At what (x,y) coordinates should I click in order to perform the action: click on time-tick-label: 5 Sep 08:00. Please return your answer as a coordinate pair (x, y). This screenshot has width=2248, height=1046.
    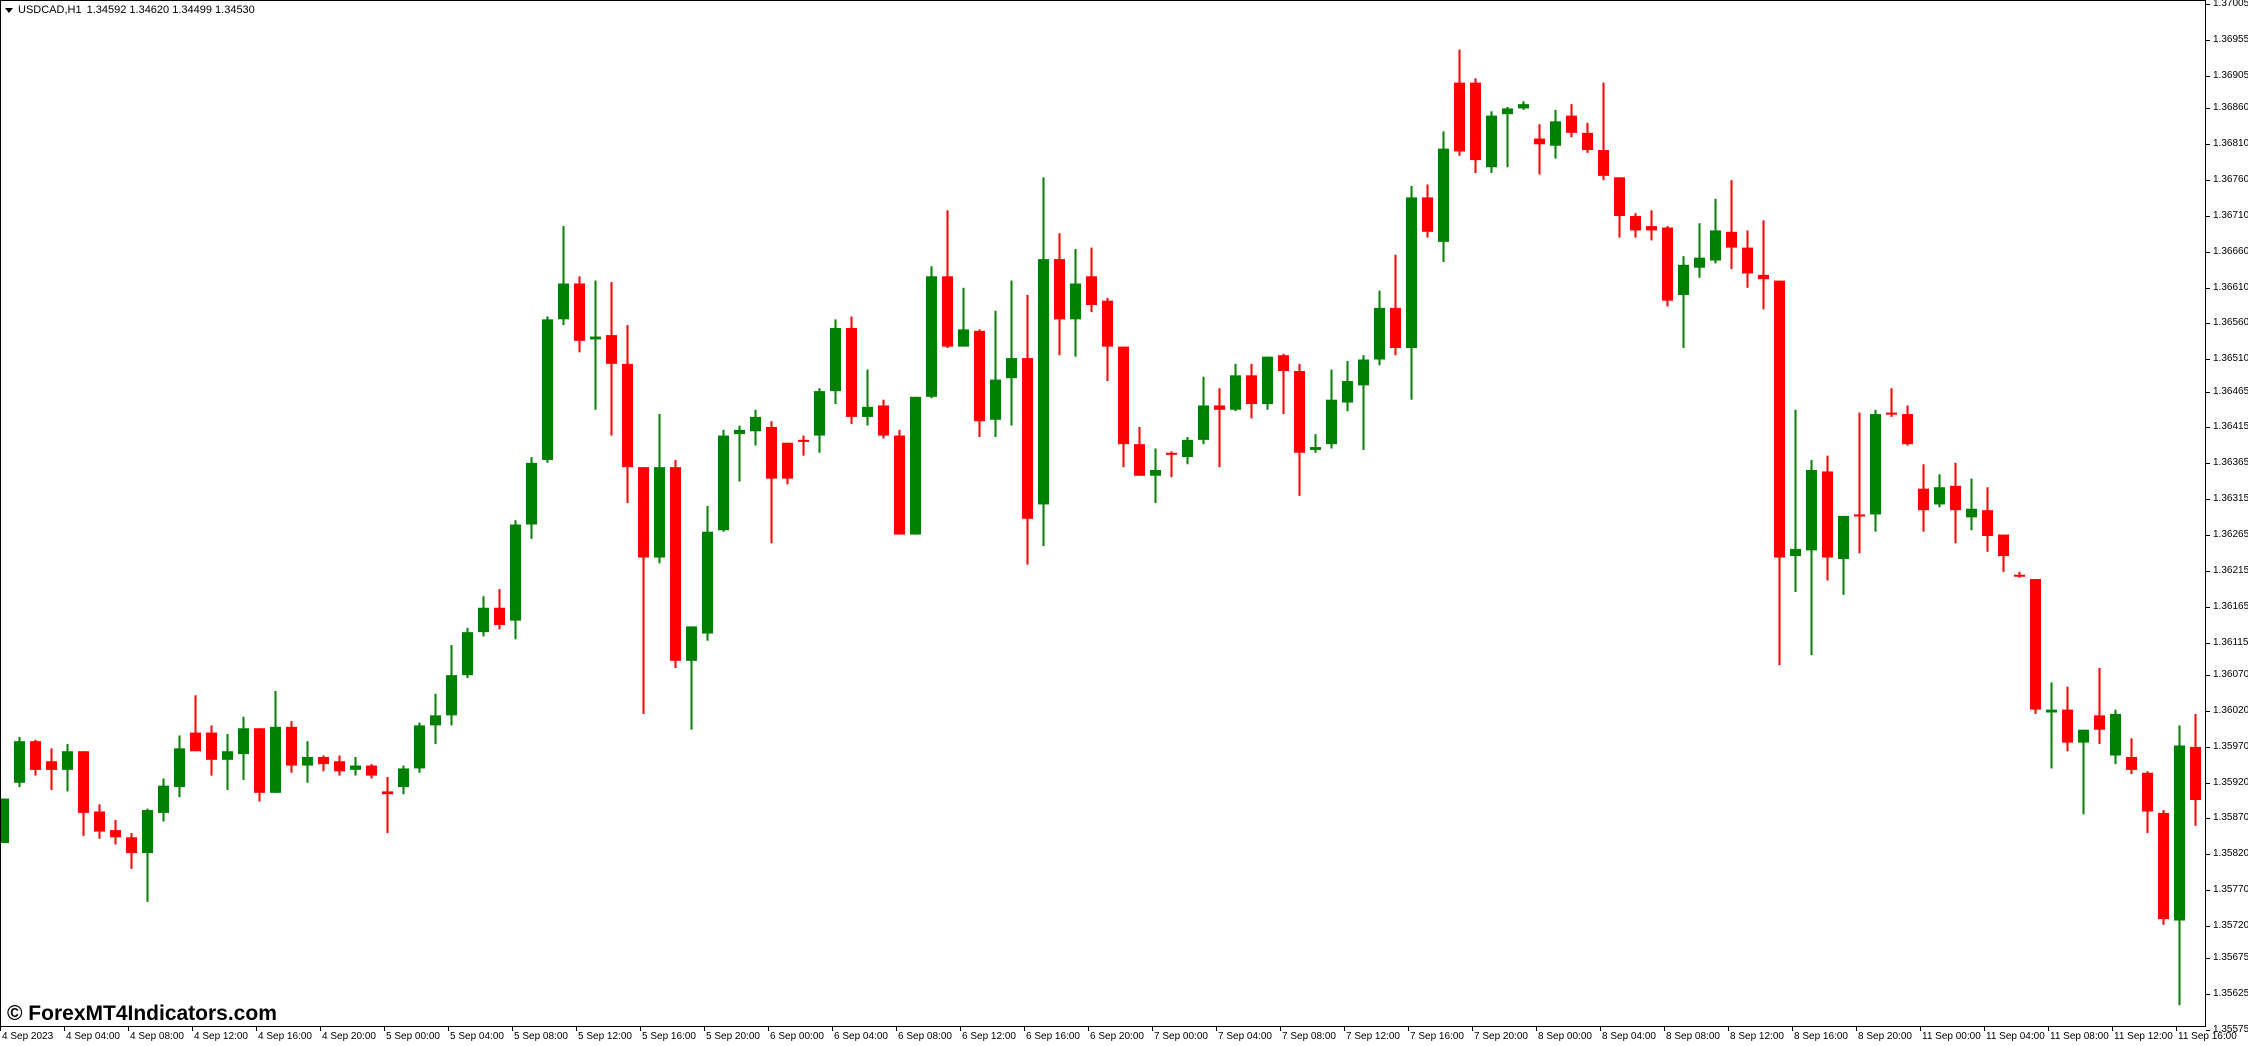
    Looking at the image, I should click on (541, 1036).